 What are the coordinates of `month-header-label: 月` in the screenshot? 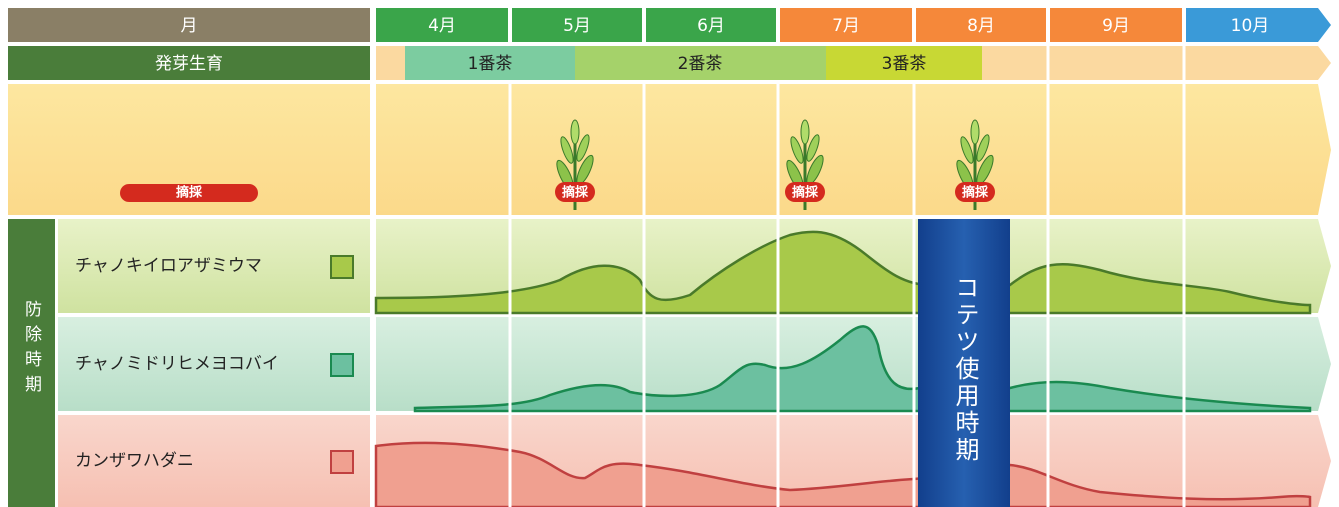 It's located at (189, 26).